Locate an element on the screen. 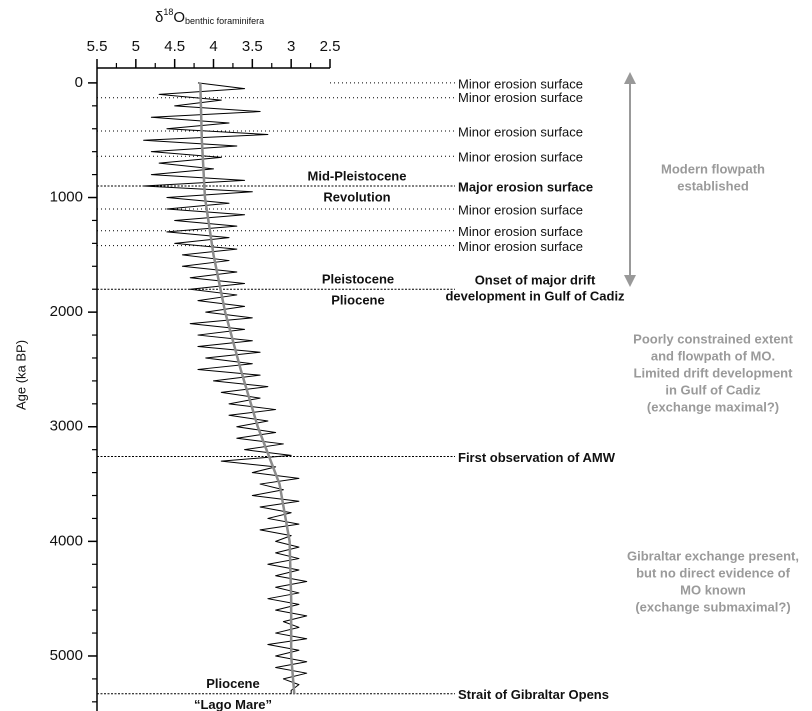 This screenshot has height=711, width=812. side-note: but no direct evidence of is located at coordinates (713, 572).